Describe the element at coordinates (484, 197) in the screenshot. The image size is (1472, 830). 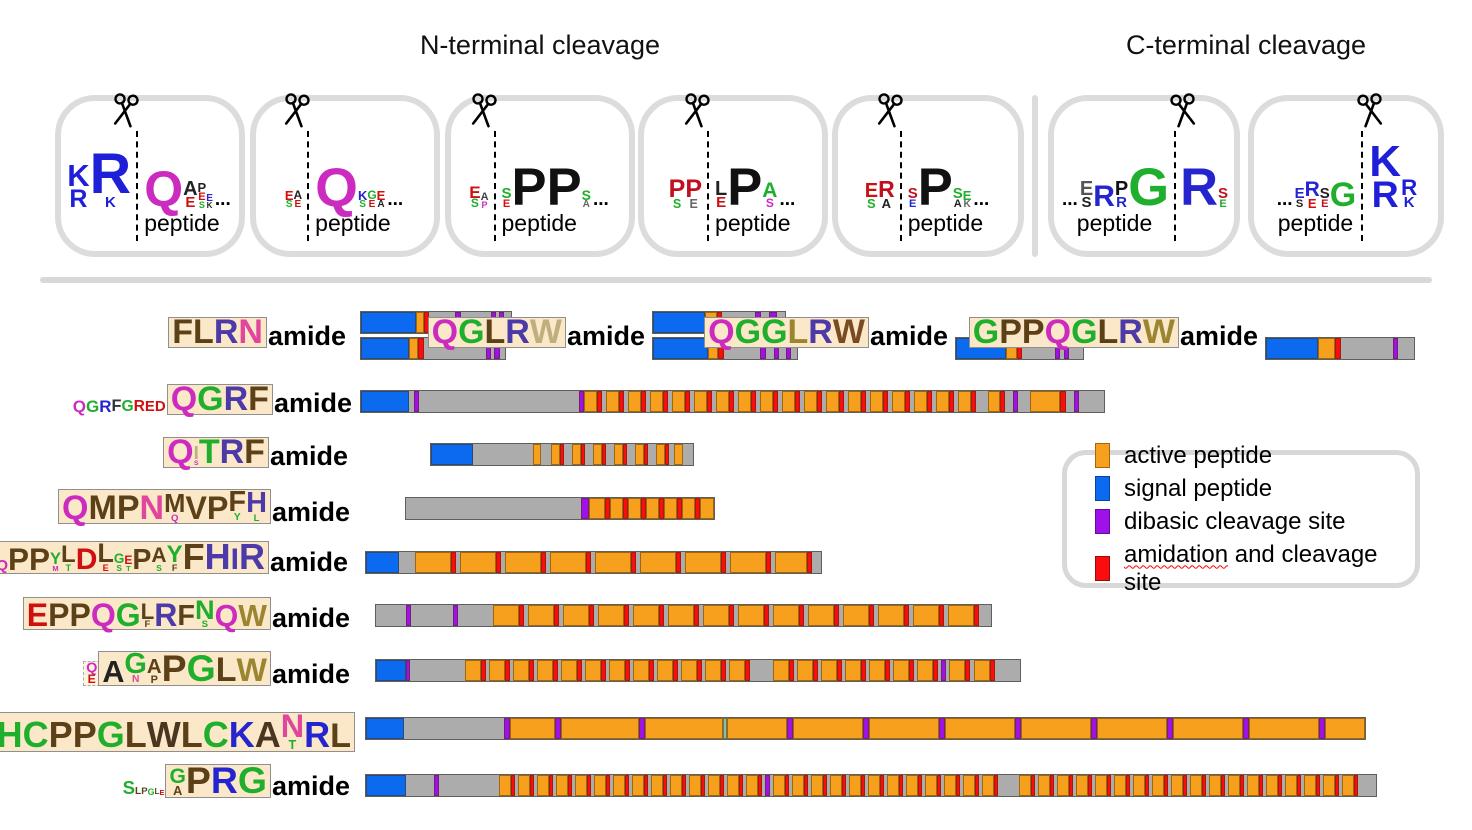
I see `logo-letter: A` at that location.